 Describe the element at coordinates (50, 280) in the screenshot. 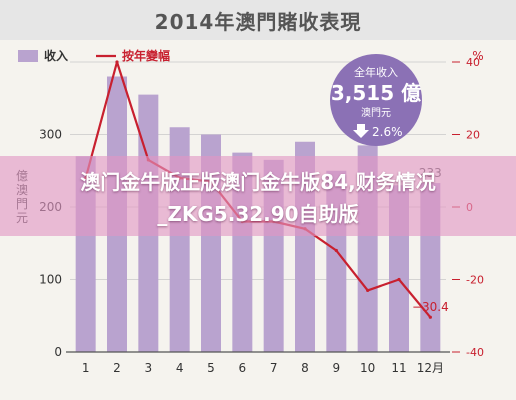

I see `y-tick-label: 100` at that location.